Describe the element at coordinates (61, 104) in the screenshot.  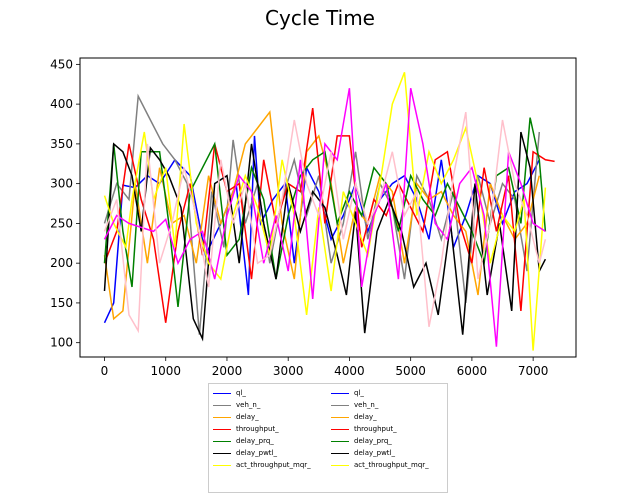
I see `y-tick-label: 400` at that location.